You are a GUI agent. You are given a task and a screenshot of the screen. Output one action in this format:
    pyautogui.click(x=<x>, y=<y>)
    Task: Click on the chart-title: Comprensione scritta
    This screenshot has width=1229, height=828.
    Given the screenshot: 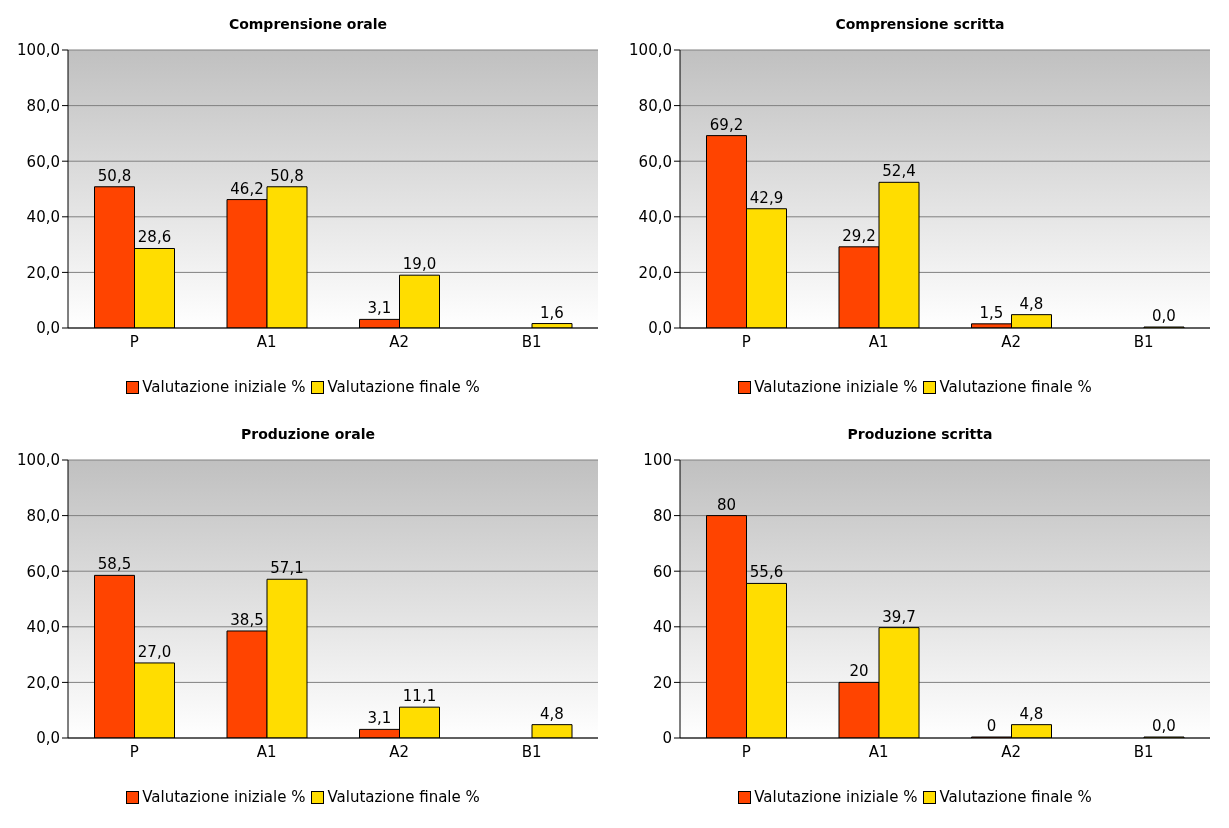 What is the action you would take?
    pyautogui.click(x=920, y=25)
    